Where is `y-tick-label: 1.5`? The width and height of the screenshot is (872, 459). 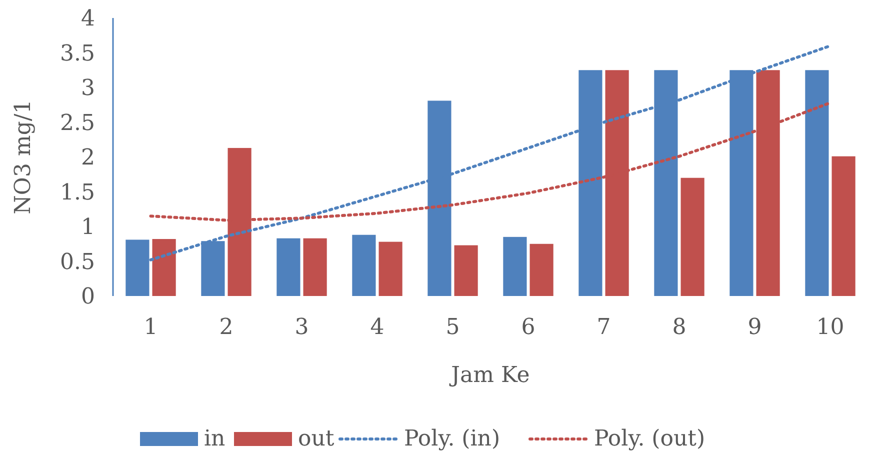 y-tick-label: 1.5 is located at coordinates (77, 193).